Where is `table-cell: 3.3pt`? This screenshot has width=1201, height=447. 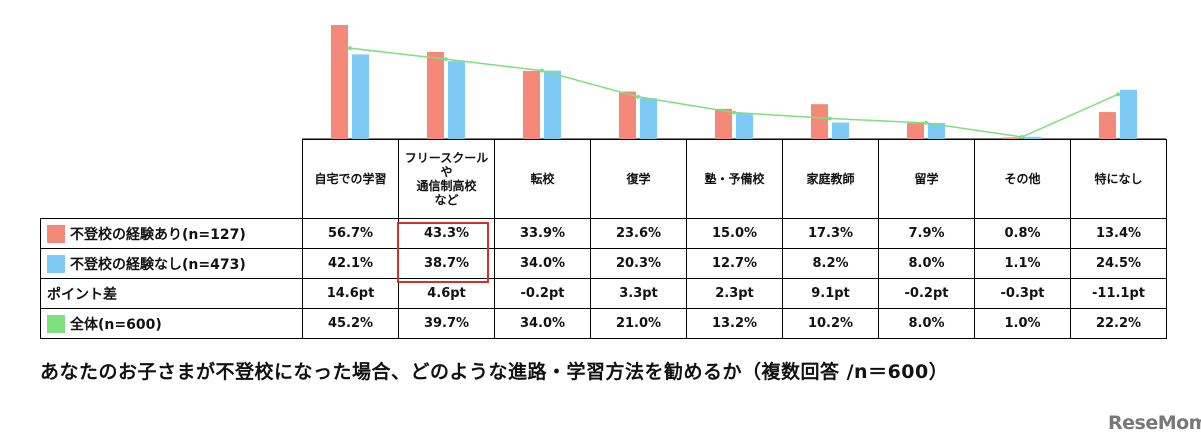
table-cell: 3.3pt is located at coordinates (638, 293).